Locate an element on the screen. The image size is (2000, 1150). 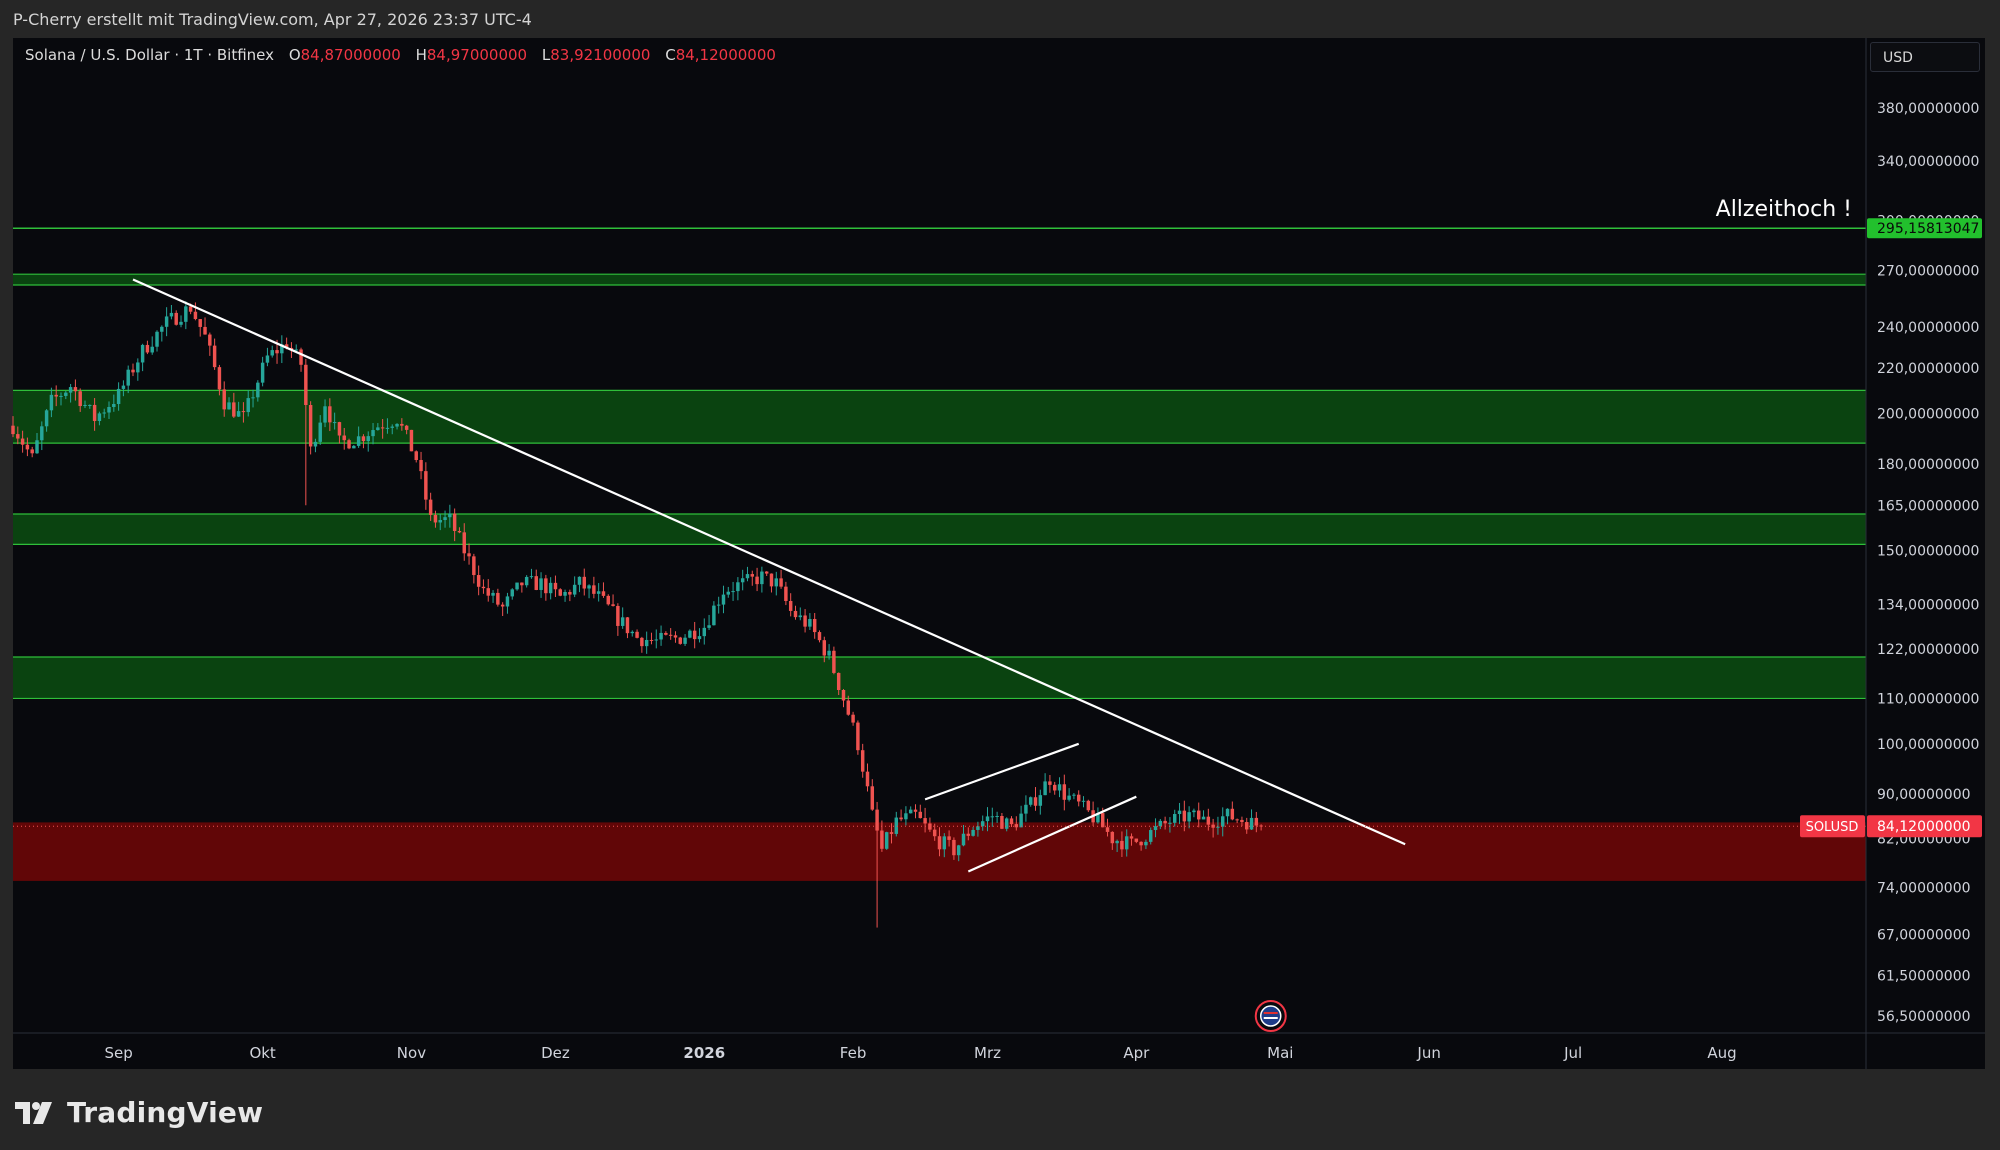
price-tick-label: 56,50000000 is located at coordinates (1924, 1017).